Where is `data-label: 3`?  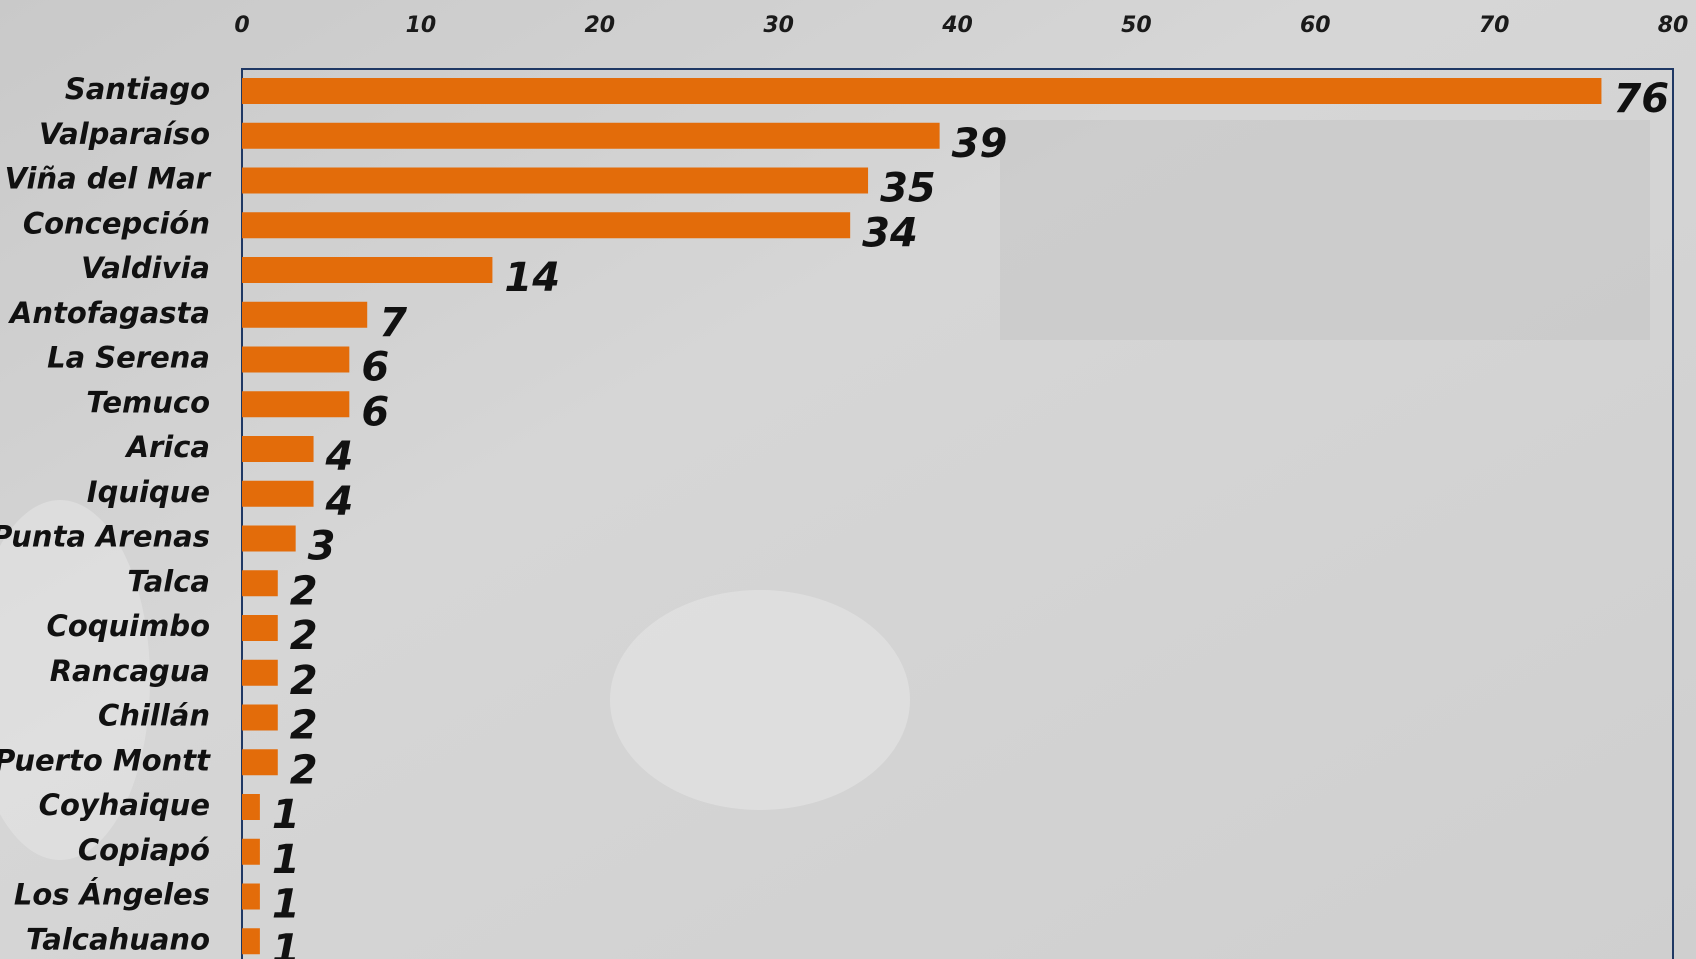 data-label: 3 is located at coordinates (322, 547).